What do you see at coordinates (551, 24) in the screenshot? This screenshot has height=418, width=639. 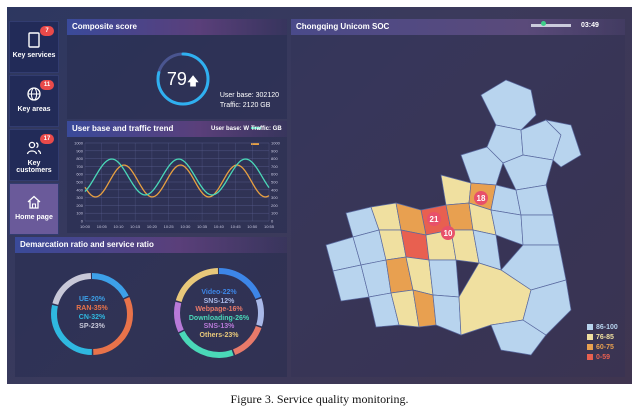 I see `time-slider-track` at bounding box center [551, 24].